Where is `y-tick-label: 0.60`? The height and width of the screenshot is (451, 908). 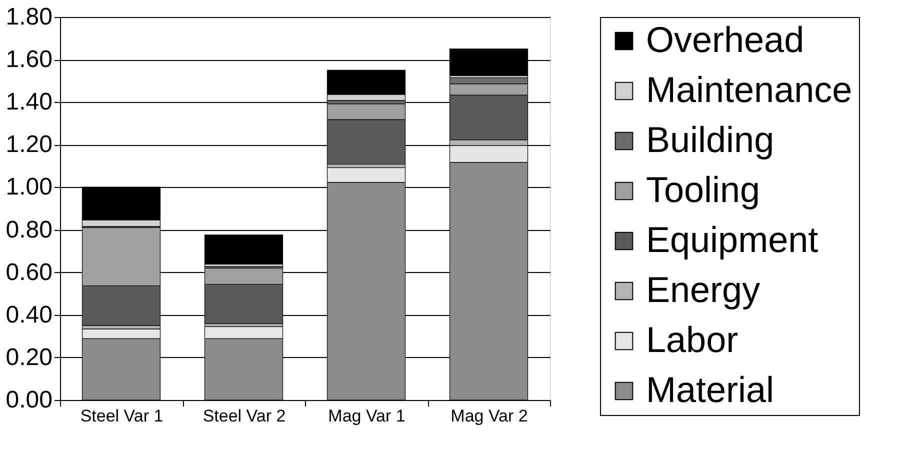
y-tick-label: 0.60 is located at coordinates (29, 272).